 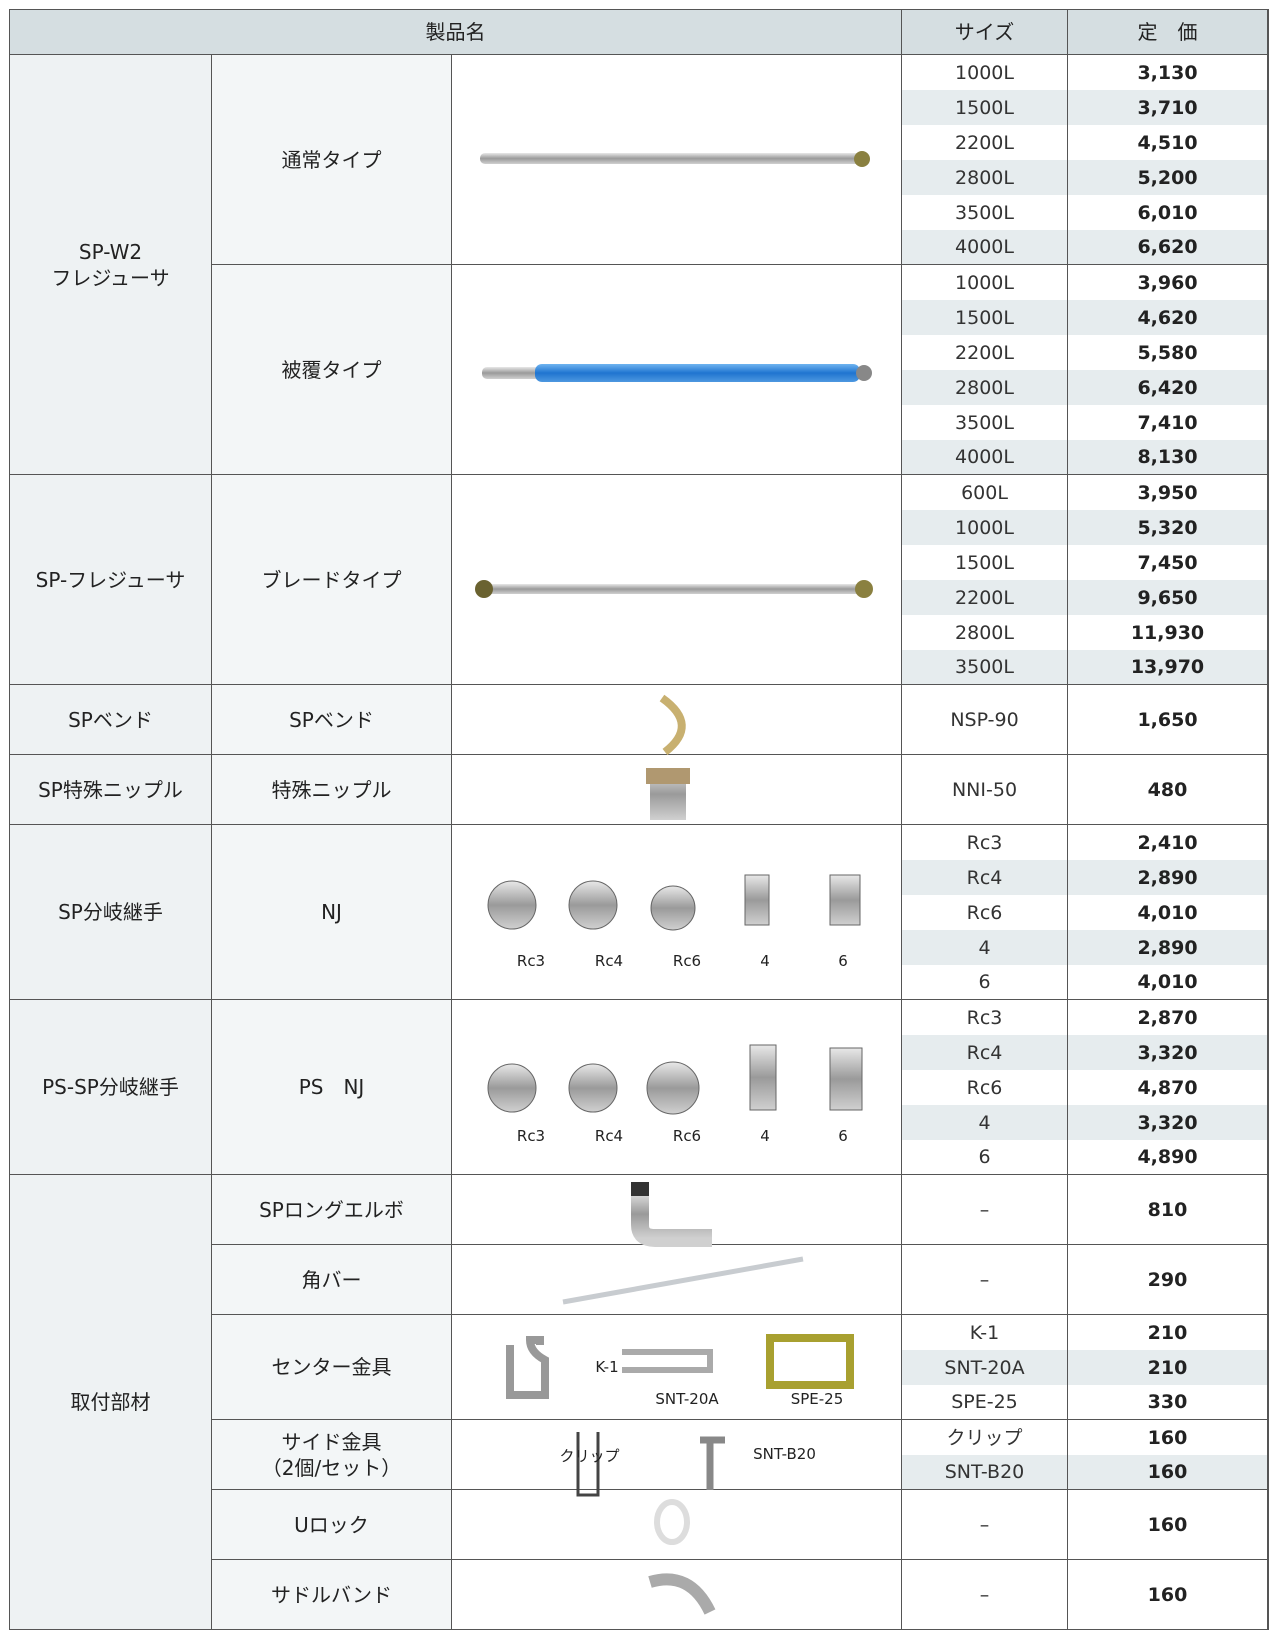 I want to click on price-text: 4,510, so click(x=1167, y=142).